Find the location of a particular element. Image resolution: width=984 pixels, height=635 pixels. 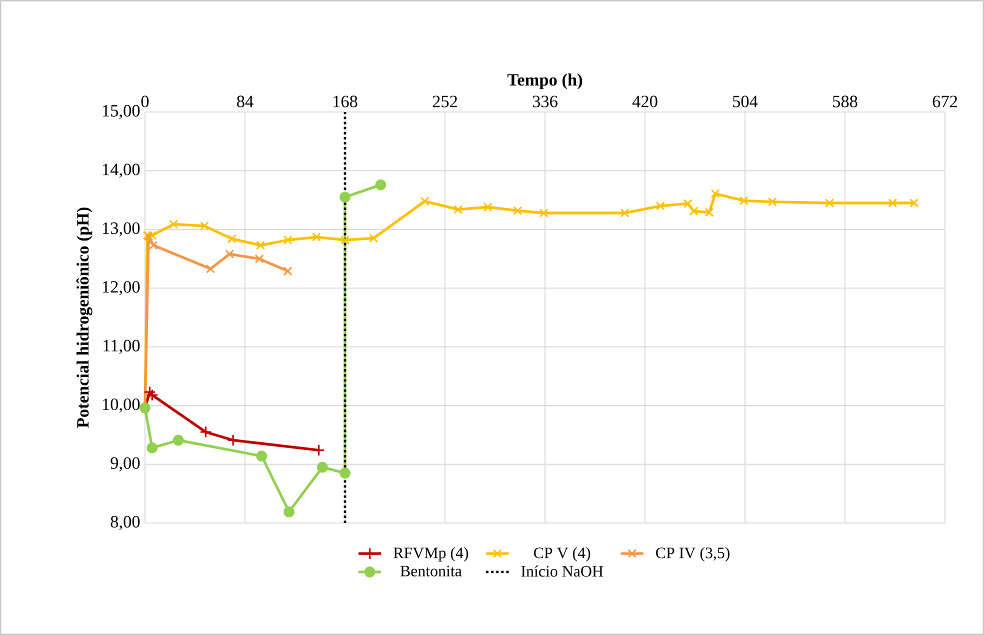

x-tick-label: 504 is located at coordinates (745, 102).